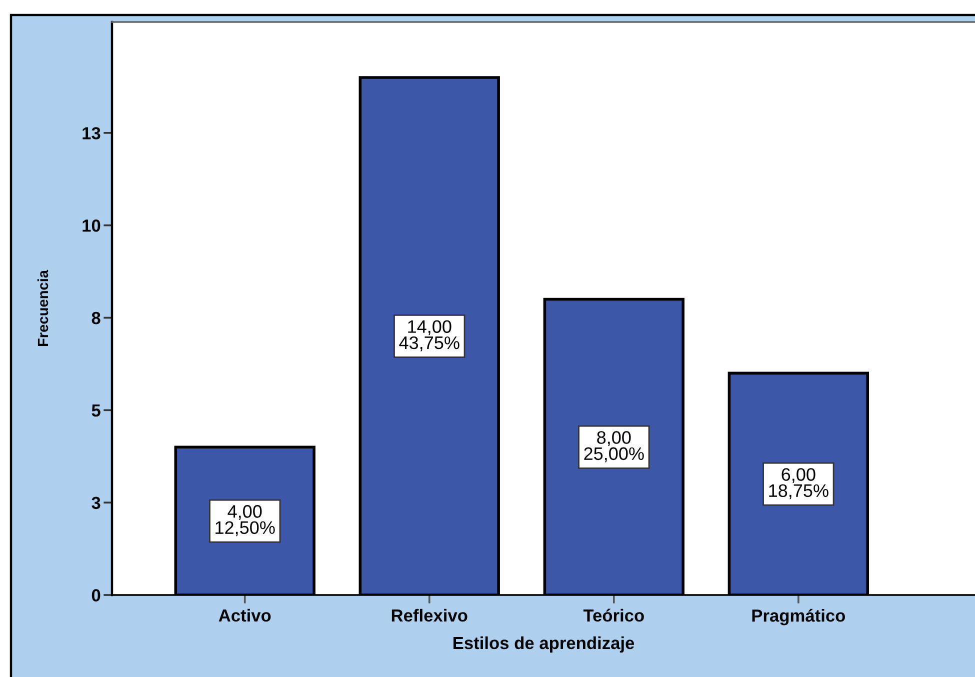  Describe the element at coordinates (96, 318) in the screenshot. I see `y-tick-label: 8` at that location.